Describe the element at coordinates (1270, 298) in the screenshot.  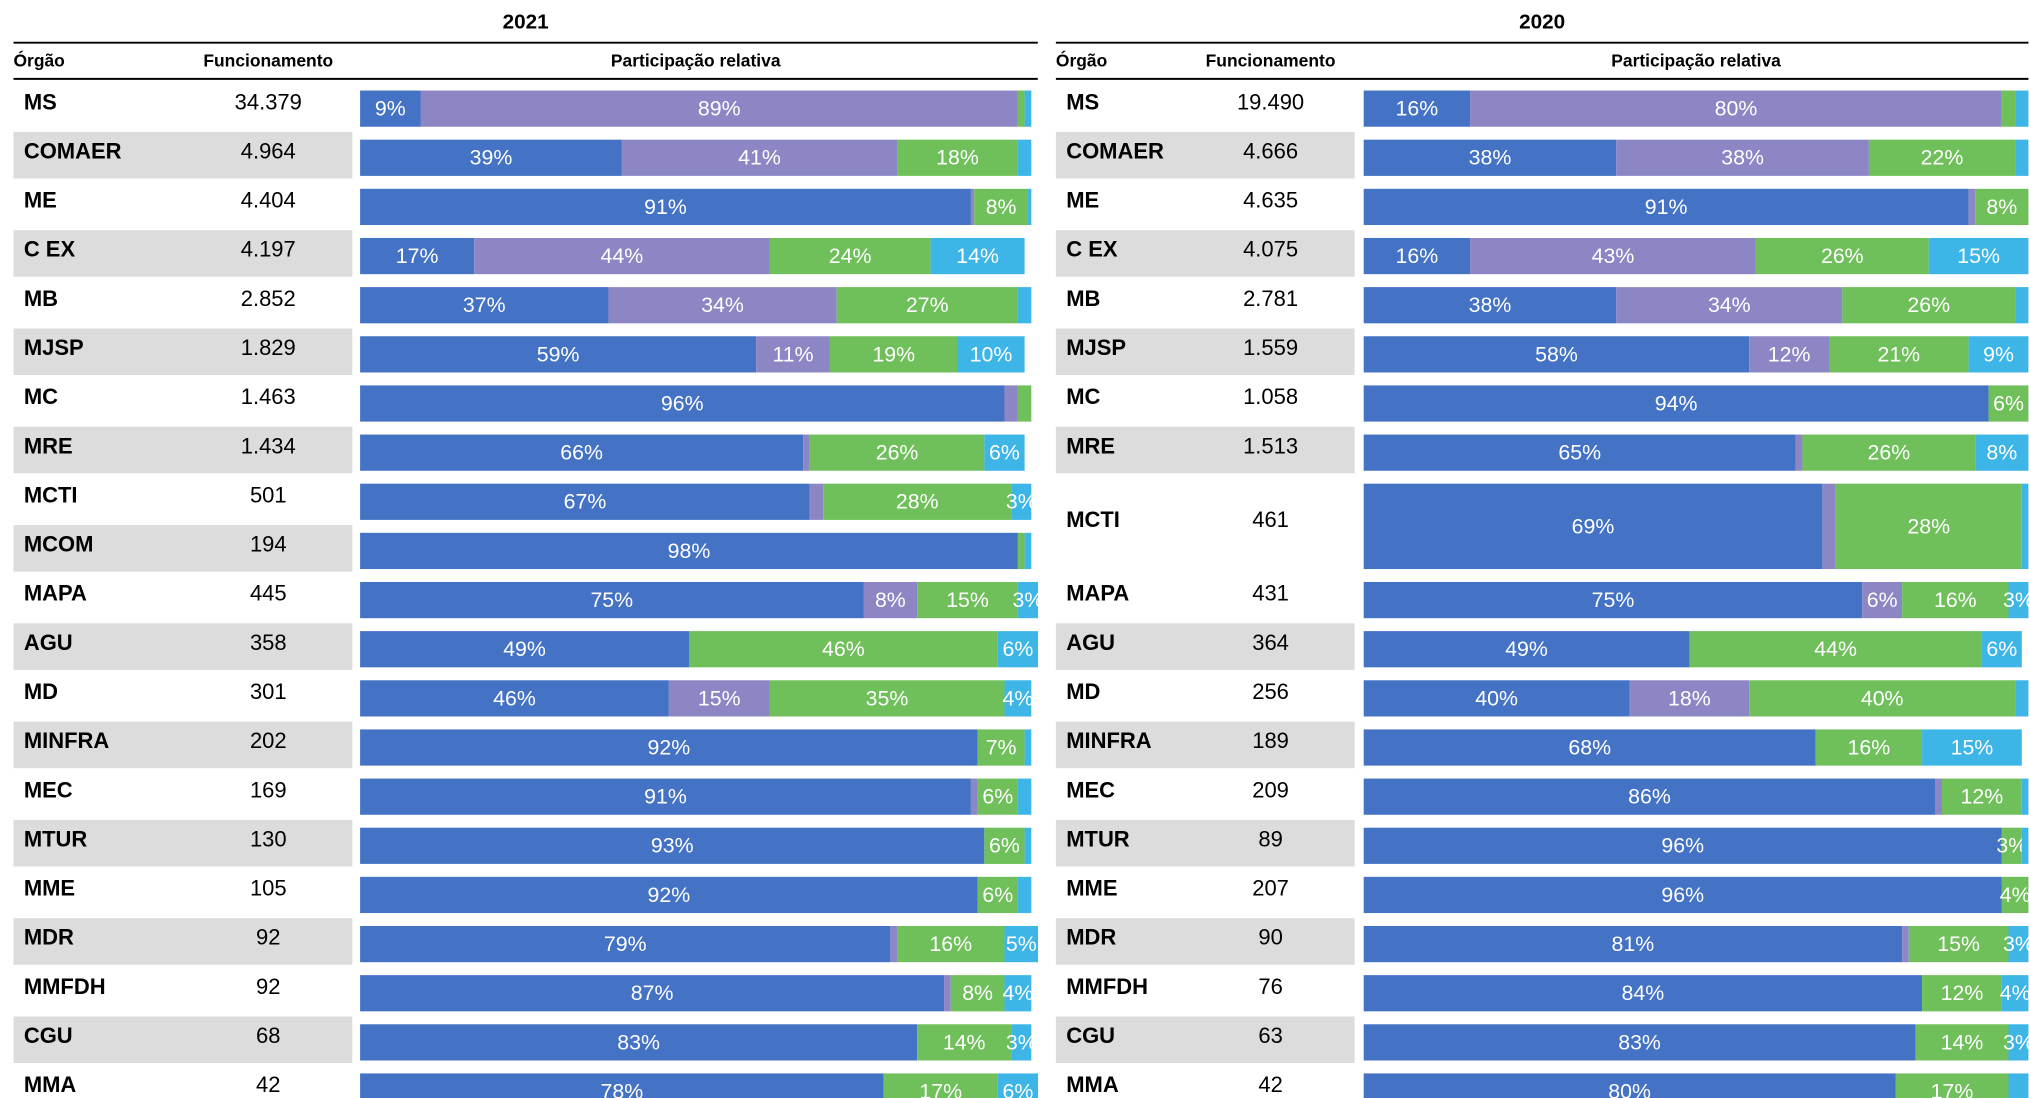
I see `funcionamento: 2.781` at that location.